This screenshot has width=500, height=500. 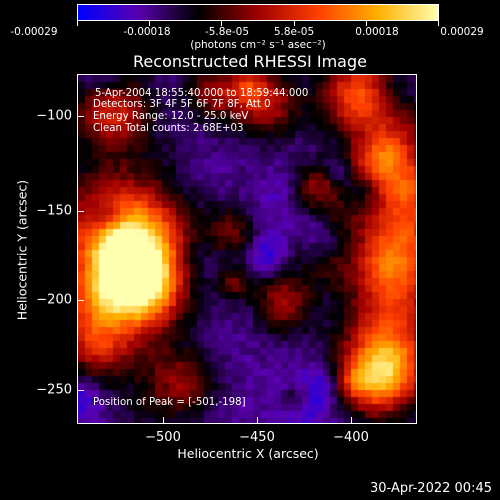 What do you see at coordinates (171, 116) in the screenshot?
I see `annotation-energy-range: Energy Range: 12.0 - 25.0 keV` at bounding box center [171, 116].